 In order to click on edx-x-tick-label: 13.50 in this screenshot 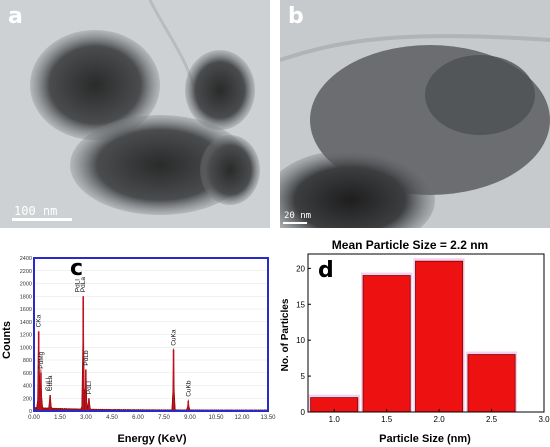, I will do `click(268, 418)`.